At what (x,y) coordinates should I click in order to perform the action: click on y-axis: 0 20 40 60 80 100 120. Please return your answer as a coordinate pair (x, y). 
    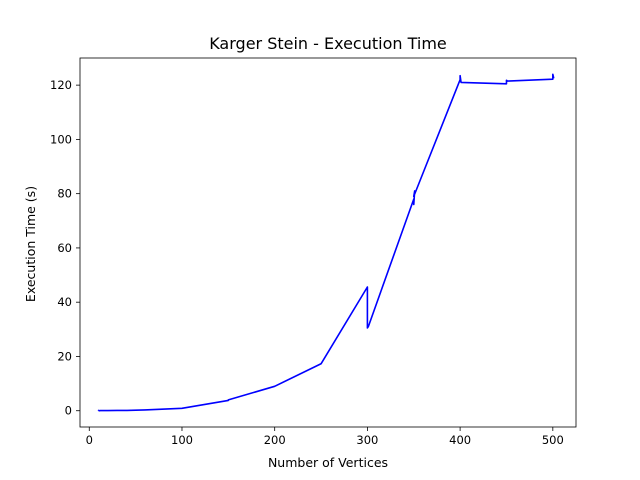
    Looking at the image, I should click on (65, 248).